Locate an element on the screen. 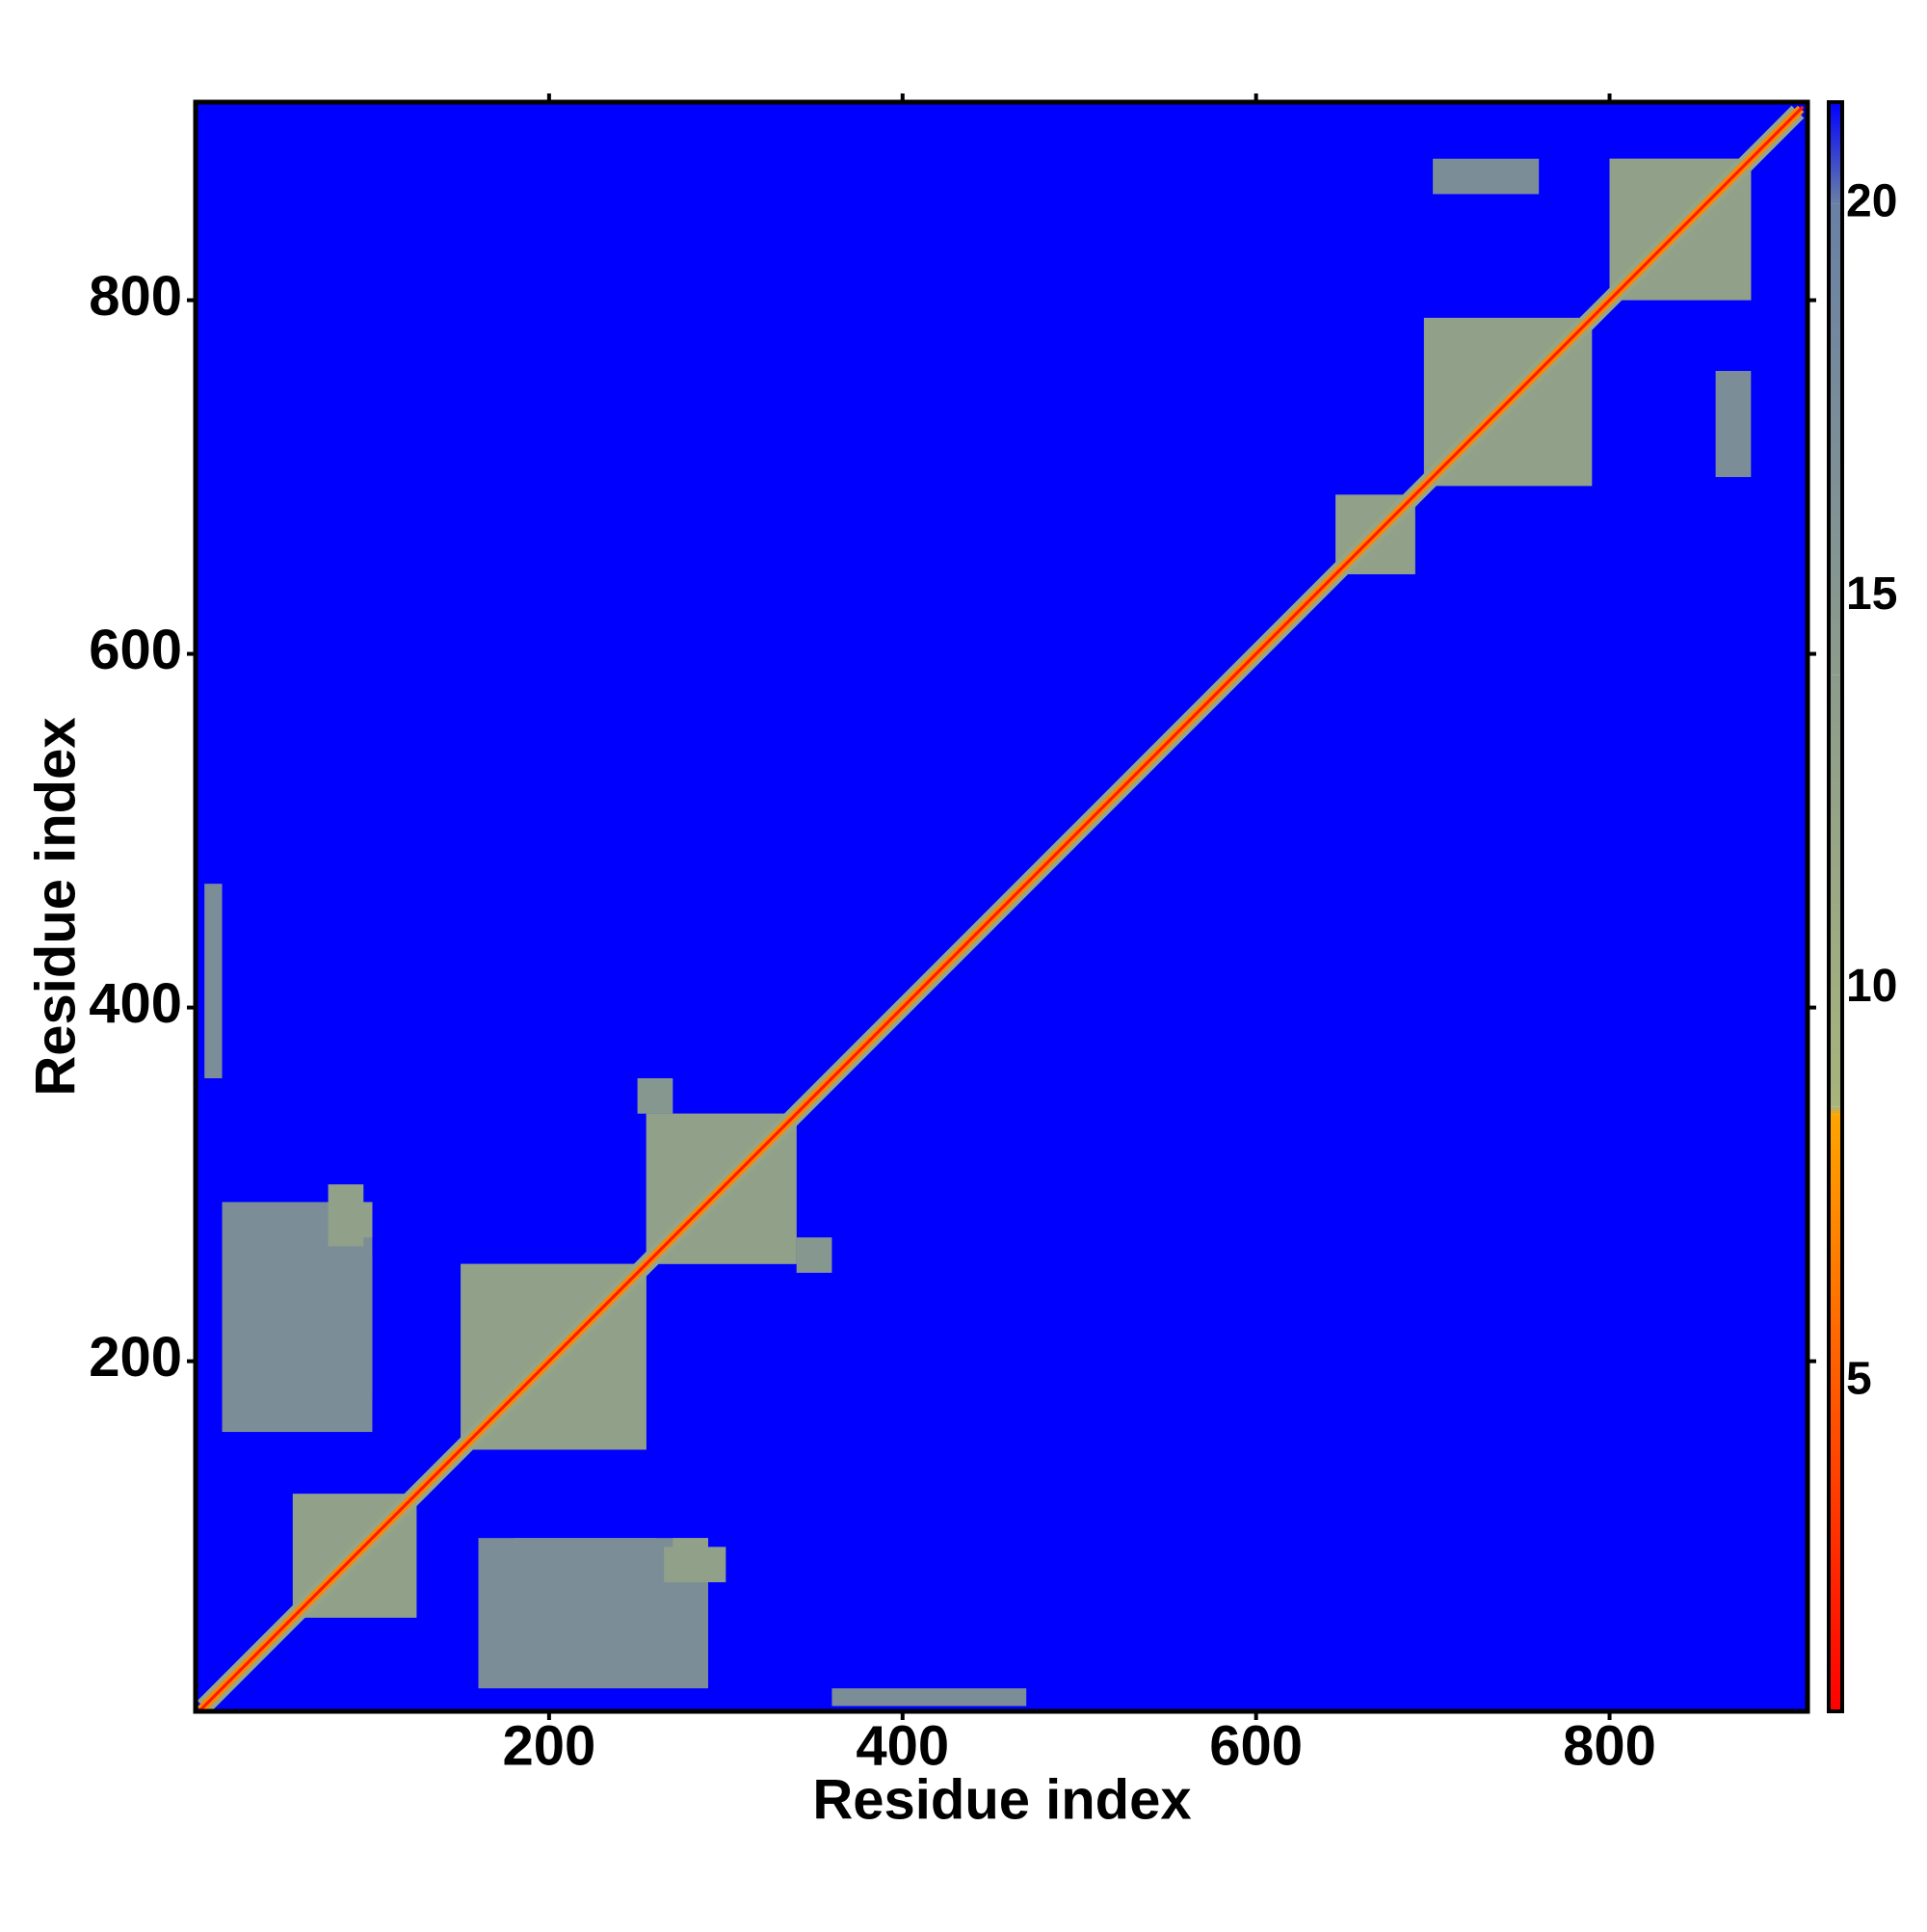 The height and width of the screenshot is (1932, 1927). x-tick-label: 600 is located at coordinates (1256, 1745).